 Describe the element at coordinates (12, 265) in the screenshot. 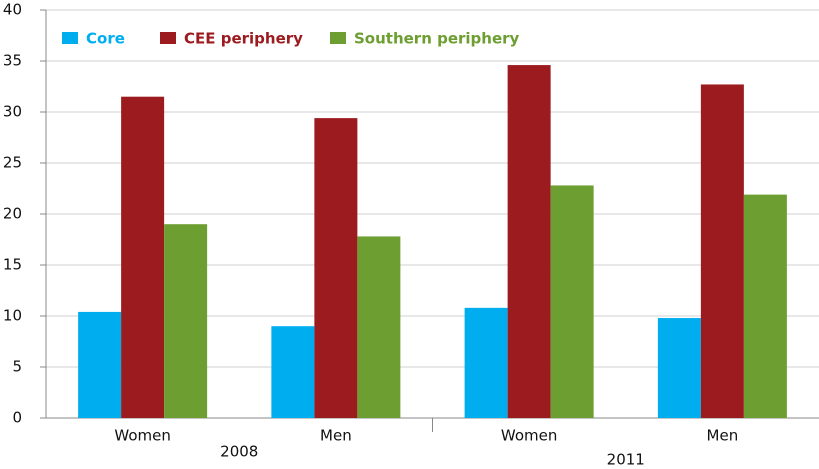

I see `y-tick-label: 15` at that location.